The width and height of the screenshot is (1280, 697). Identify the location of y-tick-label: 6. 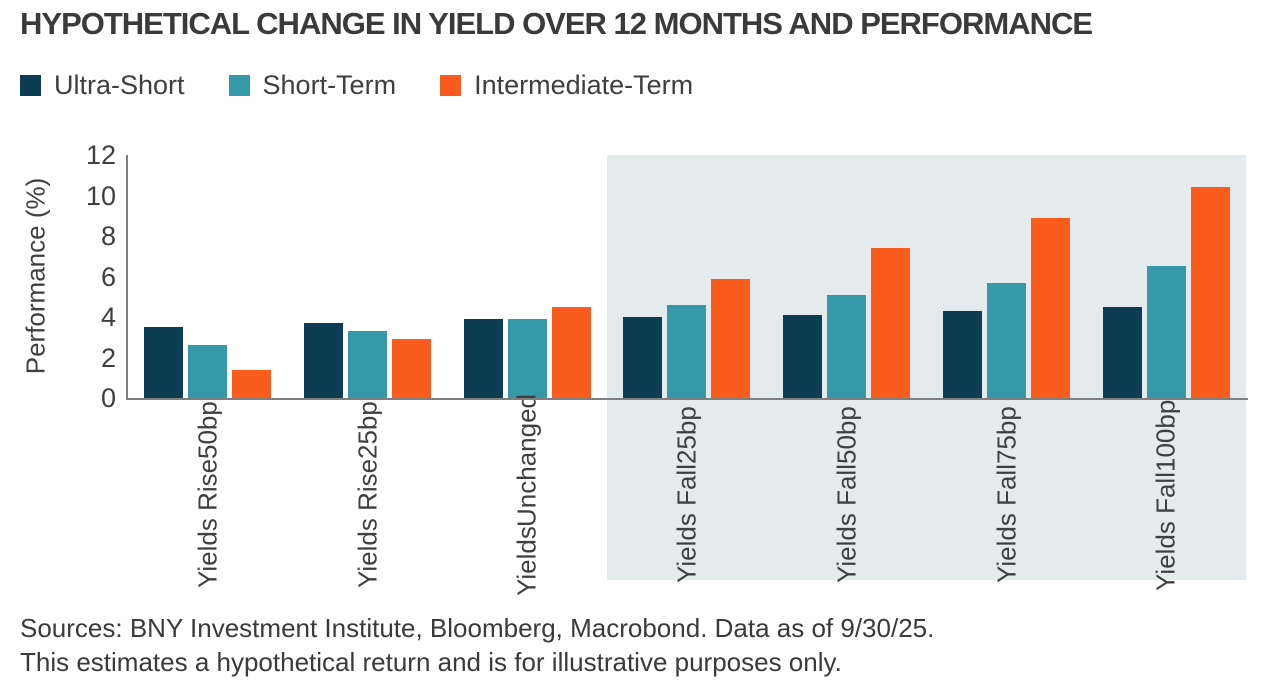
(108, 276).